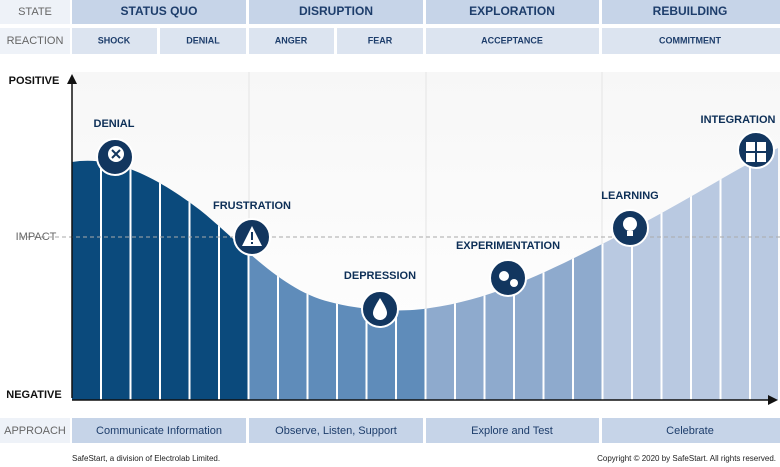 Image resolution: width=780 pixels, height=467 pixels. Describe the element at coordinates (291, 40) in the screenshot. I see `reaction: ANGER` at that location.